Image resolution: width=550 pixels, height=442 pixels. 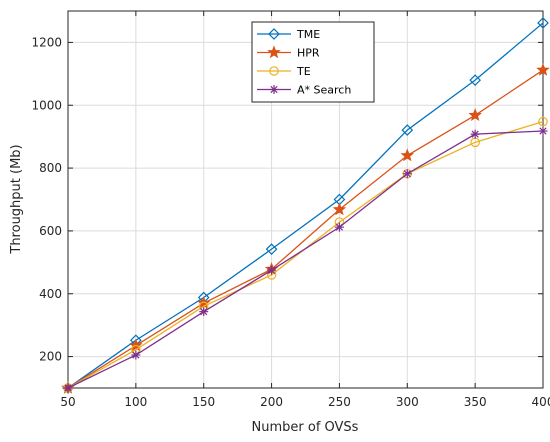 What do you see at coordinates (50, 231) in the screenshot?
I see `y-tick-label: 600` at bounding box center [50, 231].